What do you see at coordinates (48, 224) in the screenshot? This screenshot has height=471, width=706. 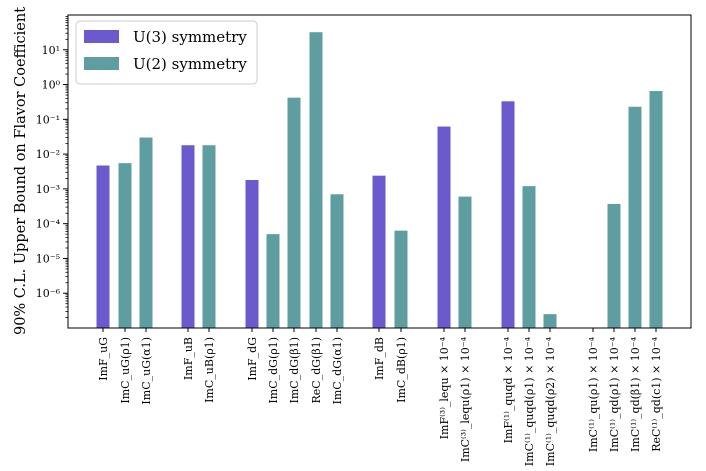 I see `y-tick-label: 10⁻⁴` at bounding box center [48, 224].